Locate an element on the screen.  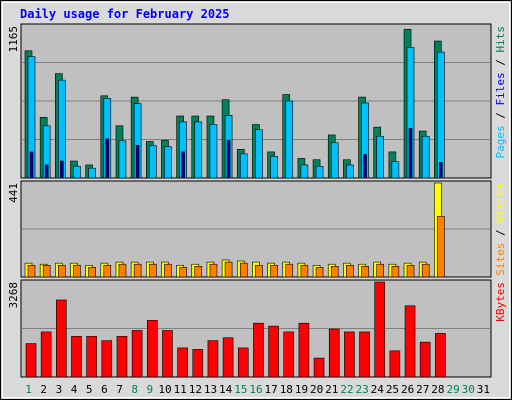
x-tick-day-24: 24 is located at coordinates (378, 389).